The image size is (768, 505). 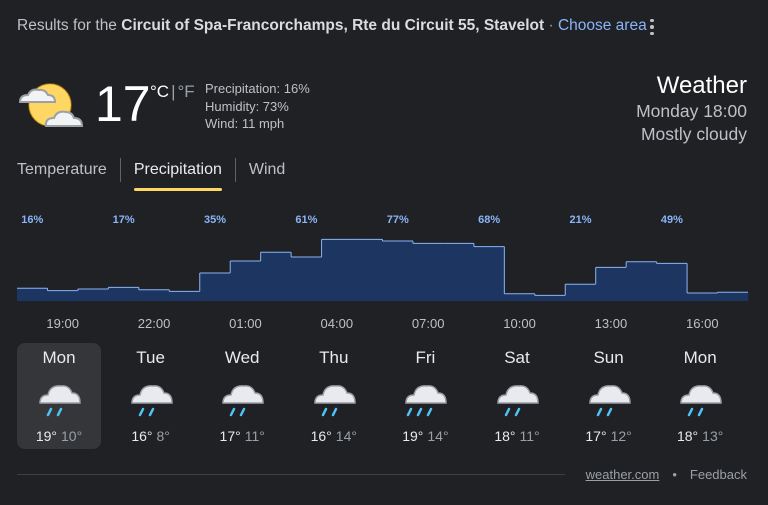 What do you see at coordinates (215, 220) in the screenshot?
I see `precip-value-label: 35%` at bounding box center [215, 220].